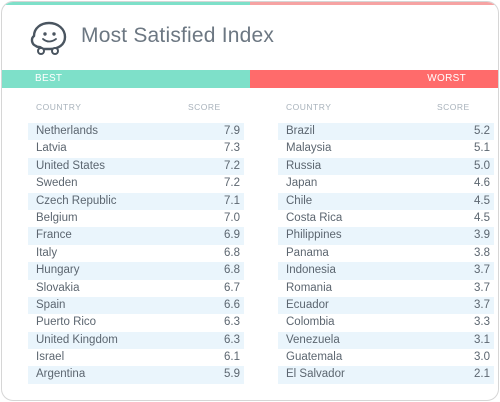 Image resolution: width=500 pixels, height=402 pixels. What do you see at coordinates (48, 38) in the screenshot?
I see `waze-icon` at bounding box center [48, 38].